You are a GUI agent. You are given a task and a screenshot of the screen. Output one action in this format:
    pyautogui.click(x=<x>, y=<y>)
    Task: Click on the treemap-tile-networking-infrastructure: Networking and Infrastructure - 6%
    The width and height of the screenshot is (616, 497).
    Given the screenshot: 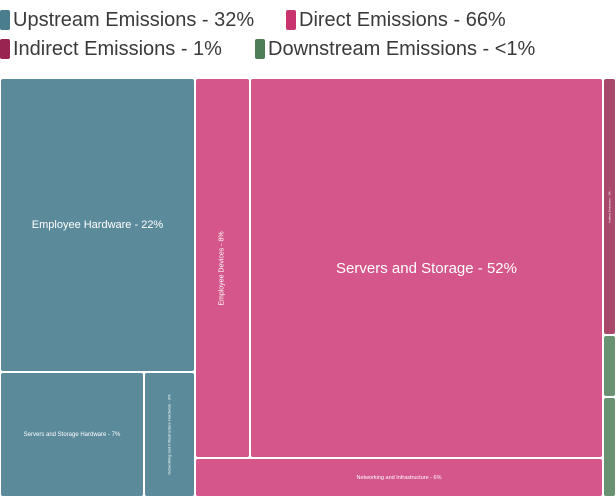 What is the action you would take?
    pyautogui.click(x=399, y=477)
    